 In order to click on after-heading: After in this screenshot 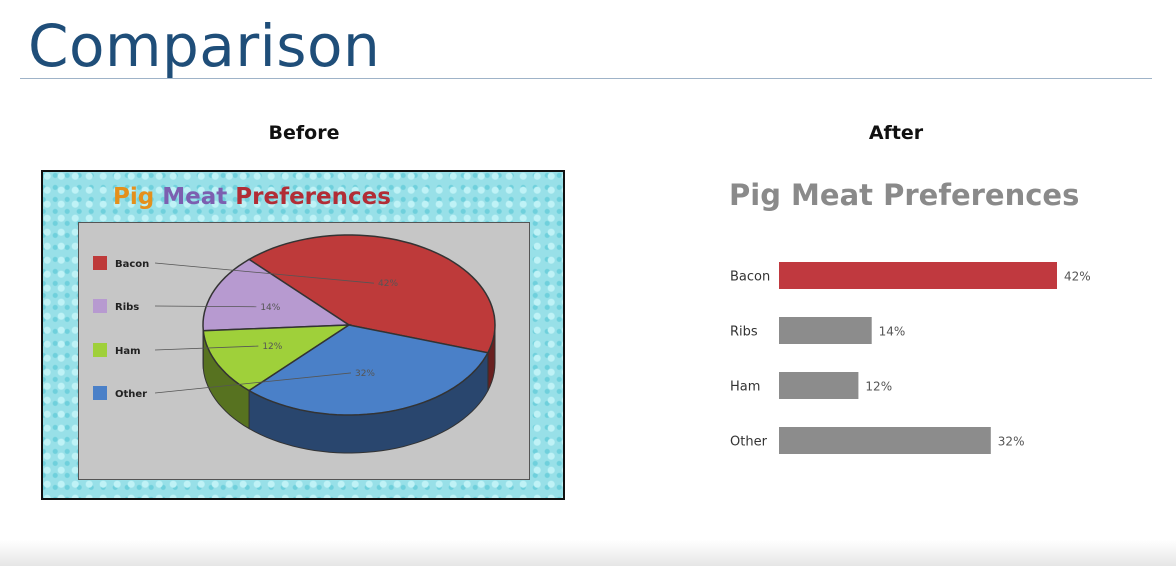, I will do `click(896, 133)`.